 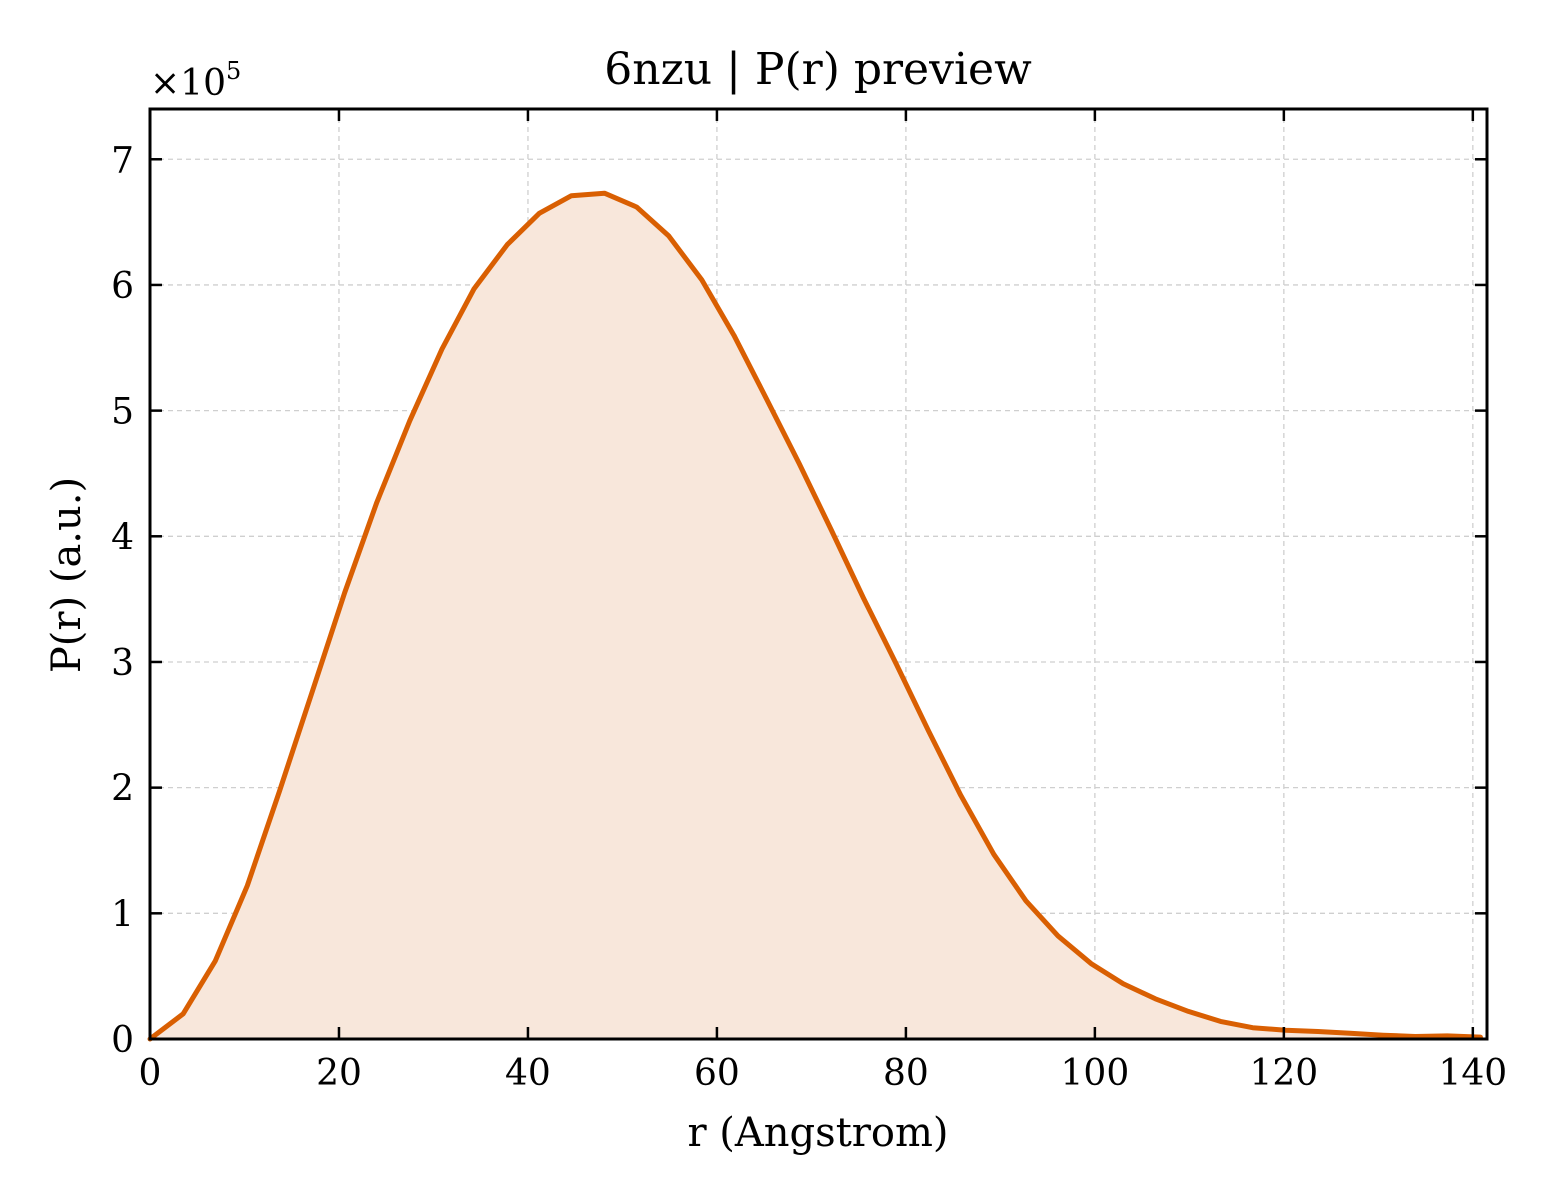 I want to click on x-tick-label: 0, so click(x=150, y=1073).